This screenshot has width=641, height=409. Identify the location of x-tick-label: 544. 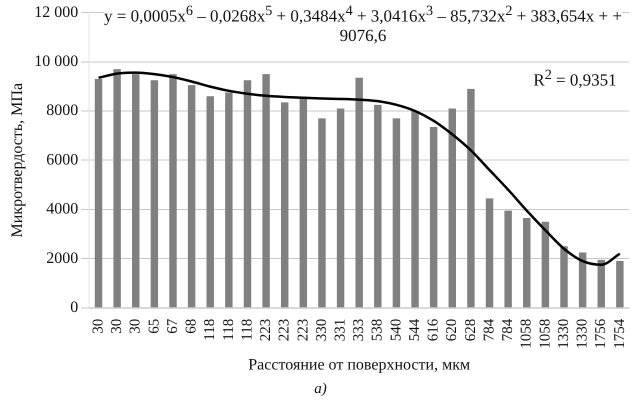
(414, 330).